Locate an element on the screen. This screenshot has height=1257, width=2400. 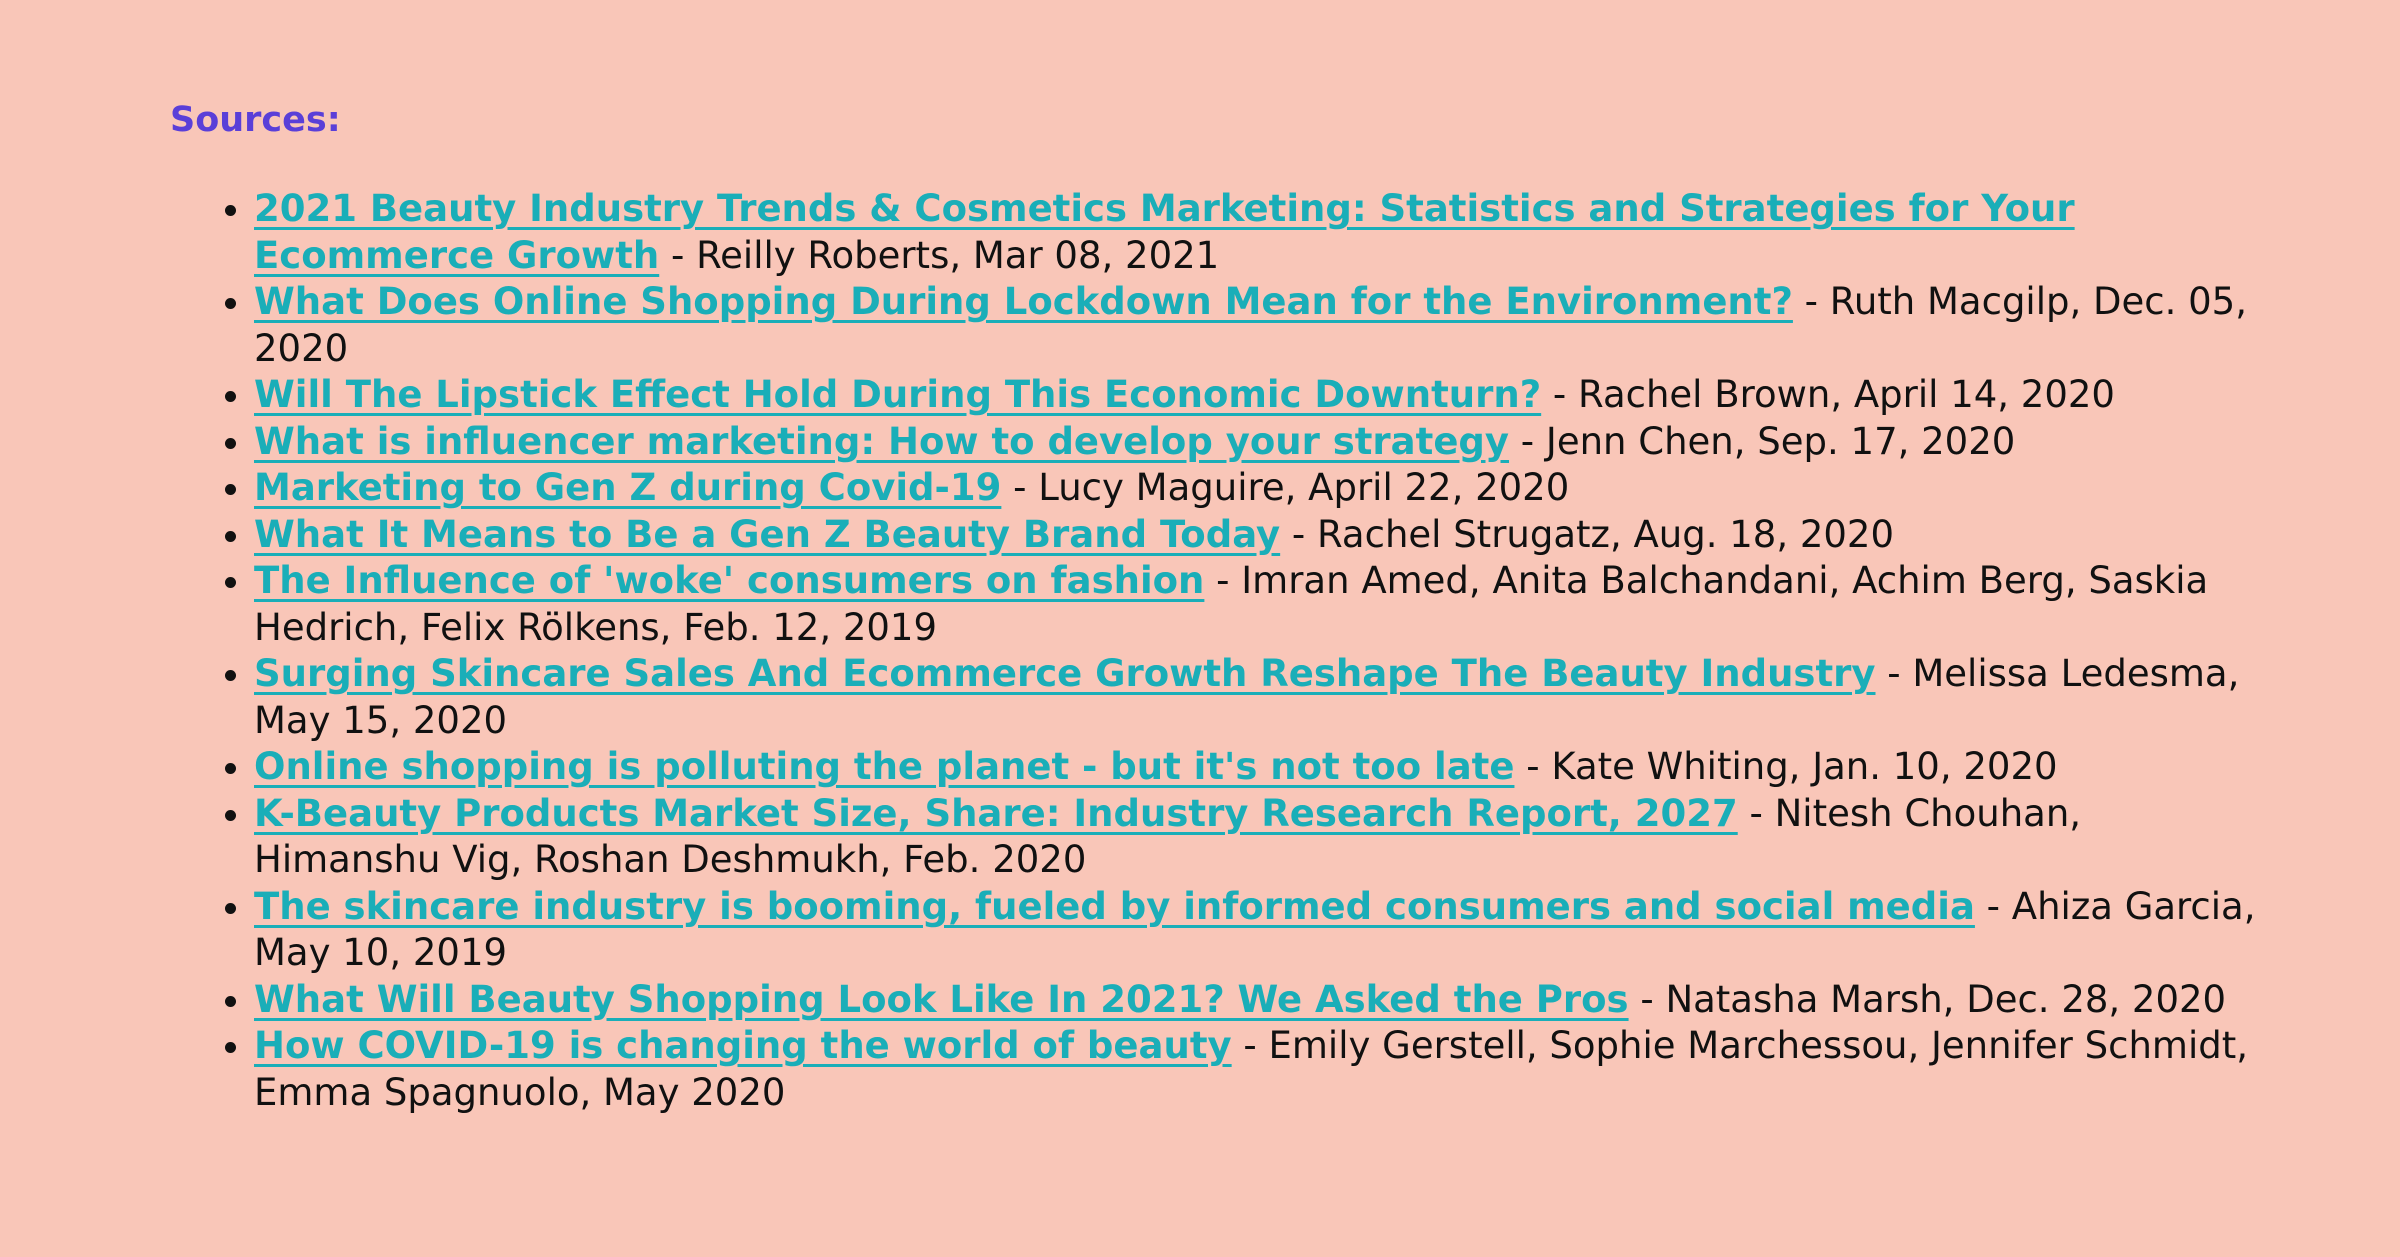
source-credit: - Melissa Ledesma, May 15, 2020 is located at coordinates (1247, 697).